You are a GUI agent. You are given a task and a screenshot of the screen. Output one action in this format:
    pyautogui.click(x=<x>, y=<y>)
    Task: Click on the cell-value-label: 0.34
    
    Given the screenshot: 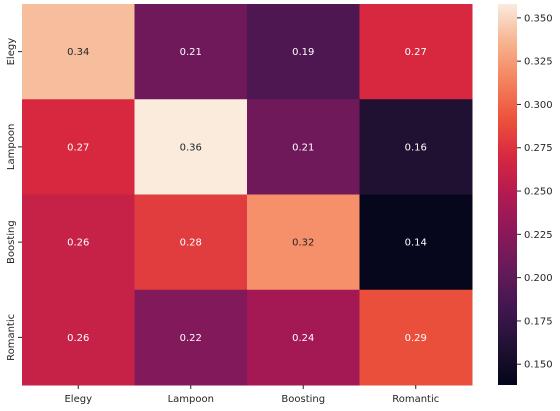 What is the action you would take?
    pyautogui.click(x=78, y=52)
    